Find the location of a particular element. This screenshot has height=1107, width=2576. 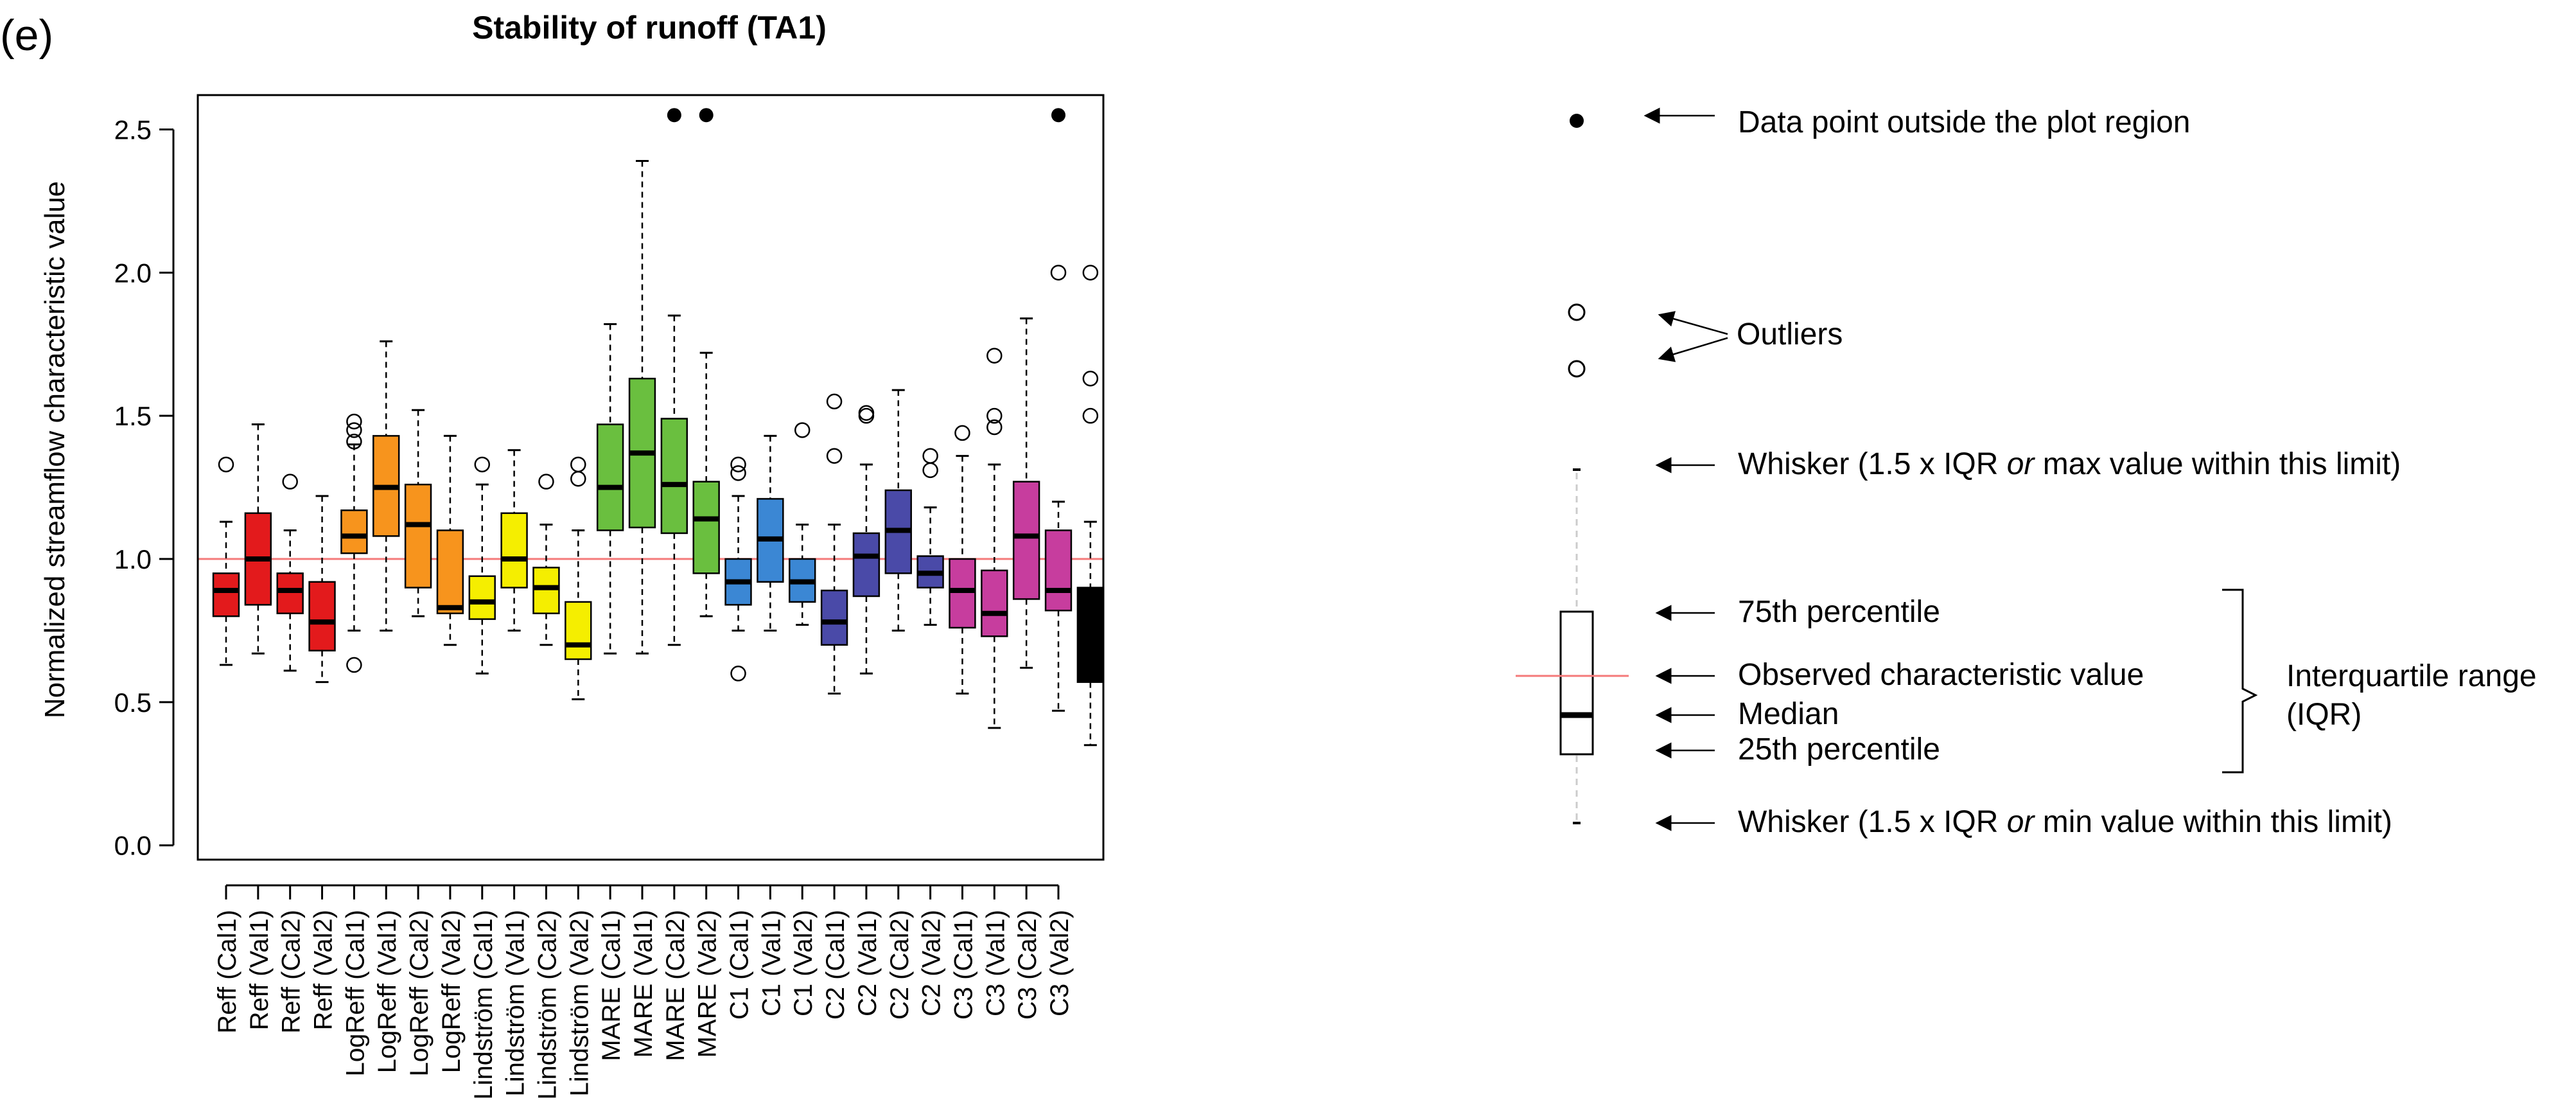

chart-title: Stability of runoff (TA1) is located at coordinates (649, 28).